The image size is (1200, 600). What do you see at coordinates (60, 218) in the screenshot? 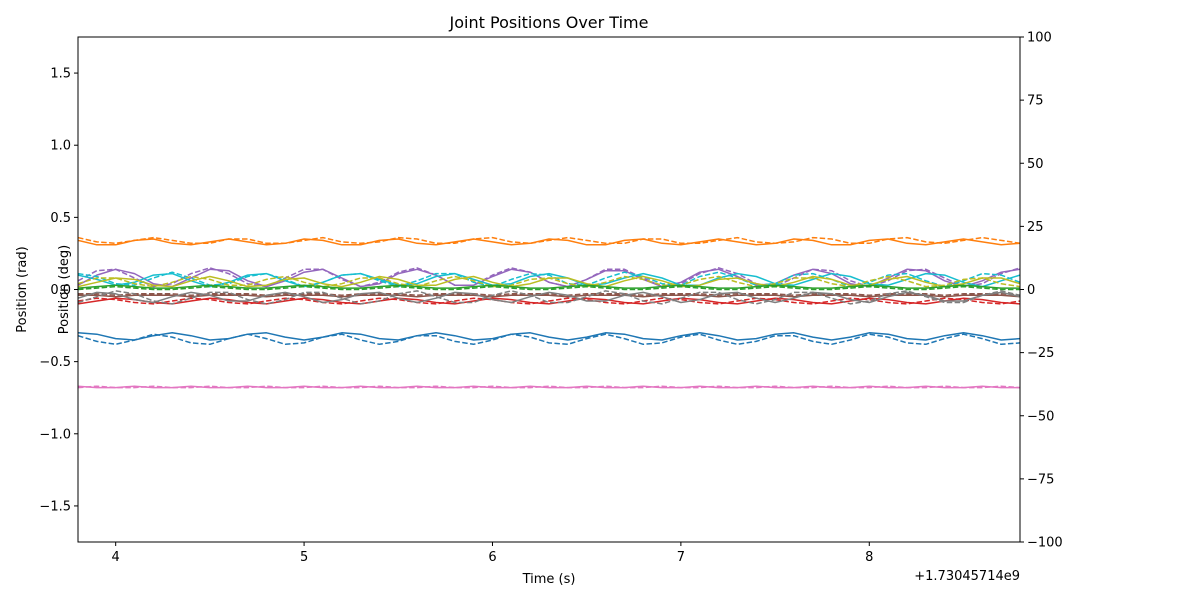
I see `y-tick-label: 0.5` at bounding box center [60, 218].